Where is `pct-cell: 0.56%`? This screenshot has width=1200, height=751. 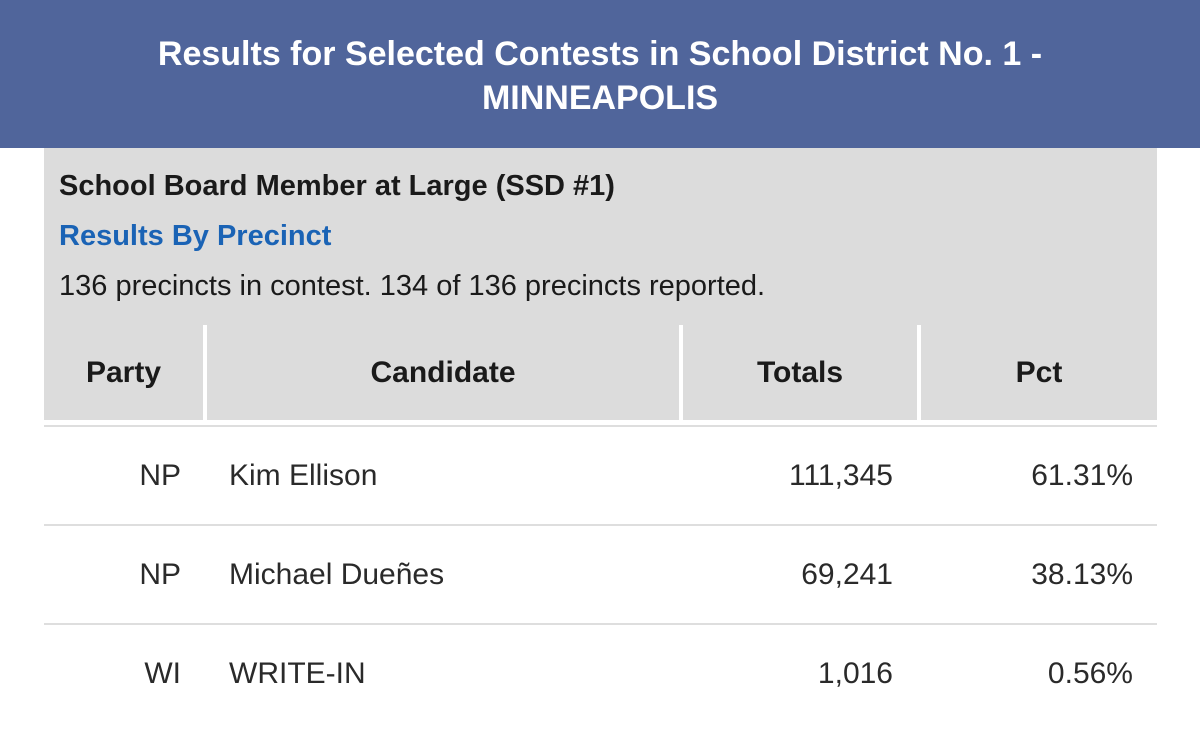 pct-cell: 0.56% is located at coordinates (1090, 673).